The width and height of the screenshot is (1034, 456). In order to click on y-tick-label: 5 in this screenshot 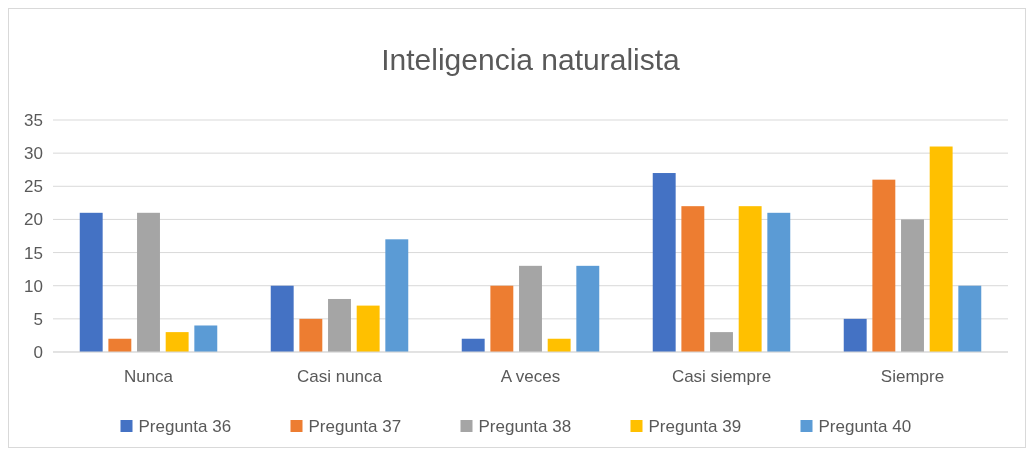, I will do `click(38, 319)`.